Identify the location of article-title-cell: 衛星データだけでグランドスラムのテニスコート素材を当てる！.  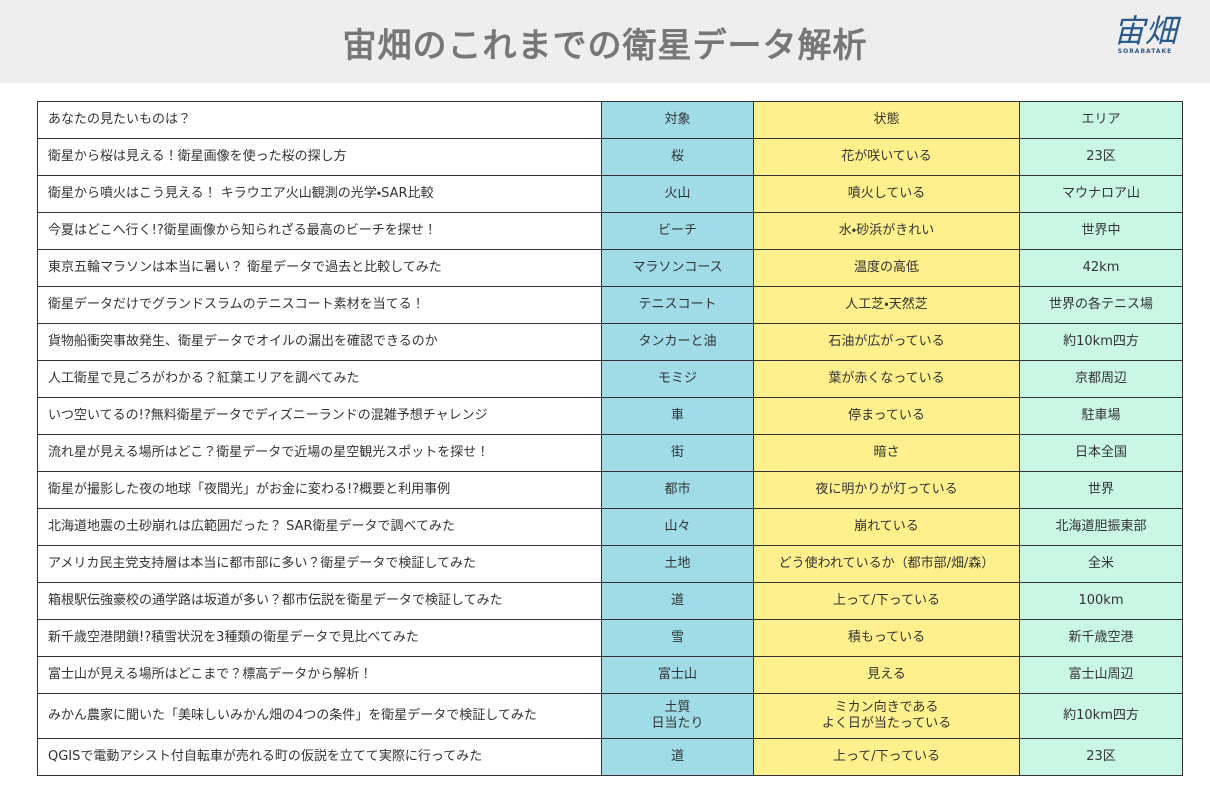
(319, 305).